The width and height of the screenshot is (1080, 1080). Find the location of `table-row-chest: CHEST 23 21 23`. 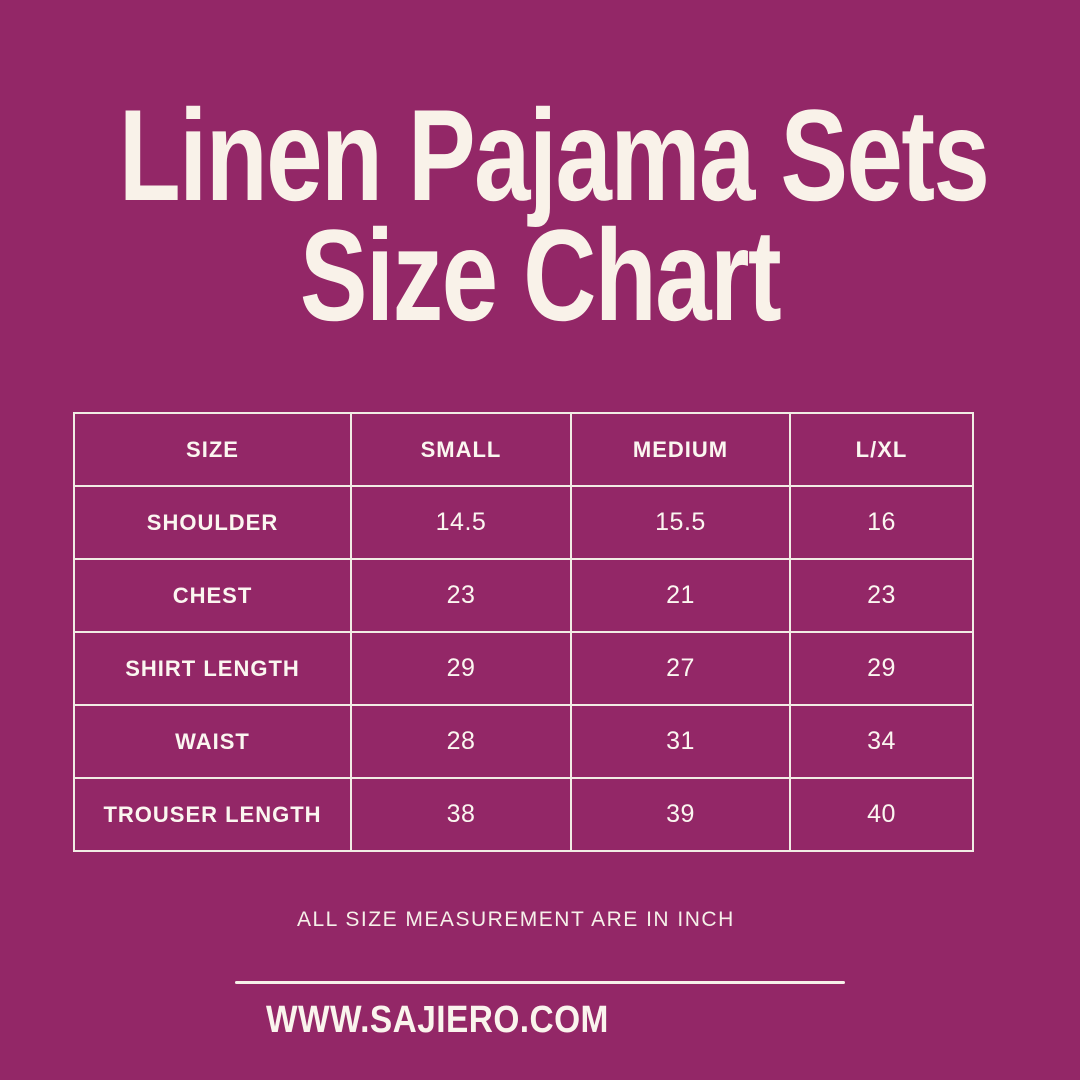

table-row-chest: CHEST 23 21 23 is located at coordinates (523, 595).